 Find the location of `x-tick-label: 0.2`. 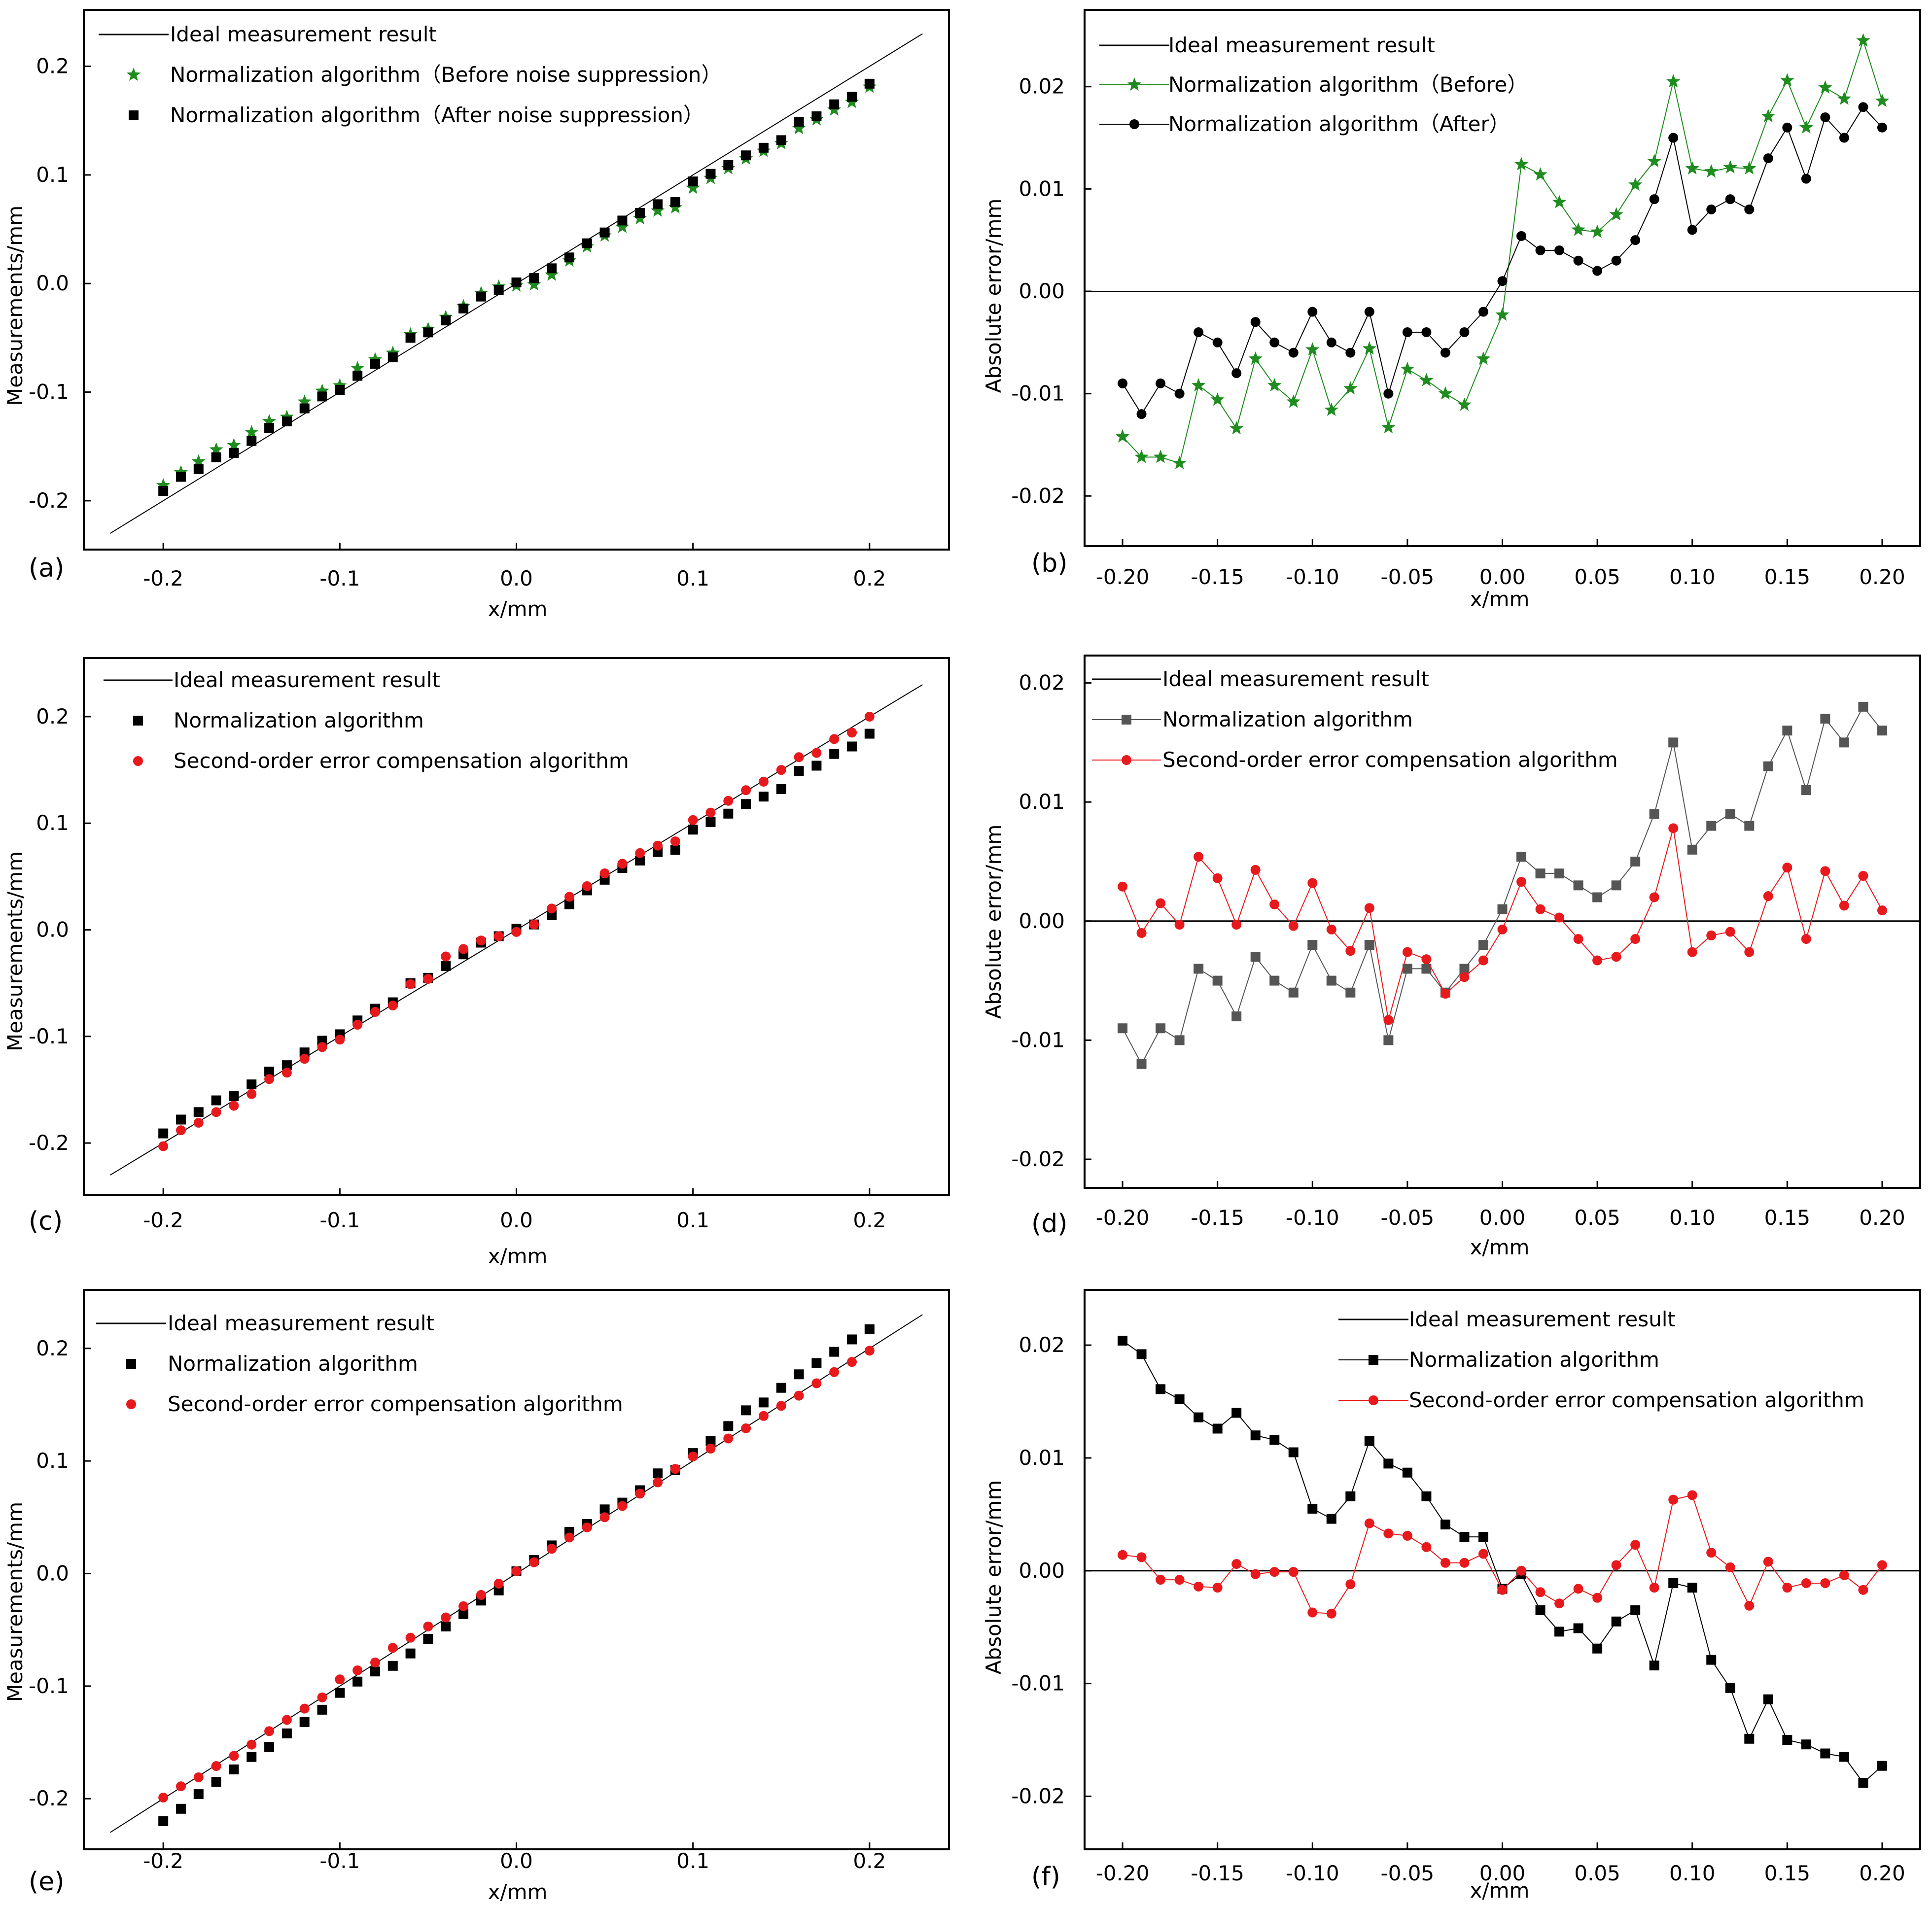

x-tick-label: 0.2 is located at coordinates (869, 1861).